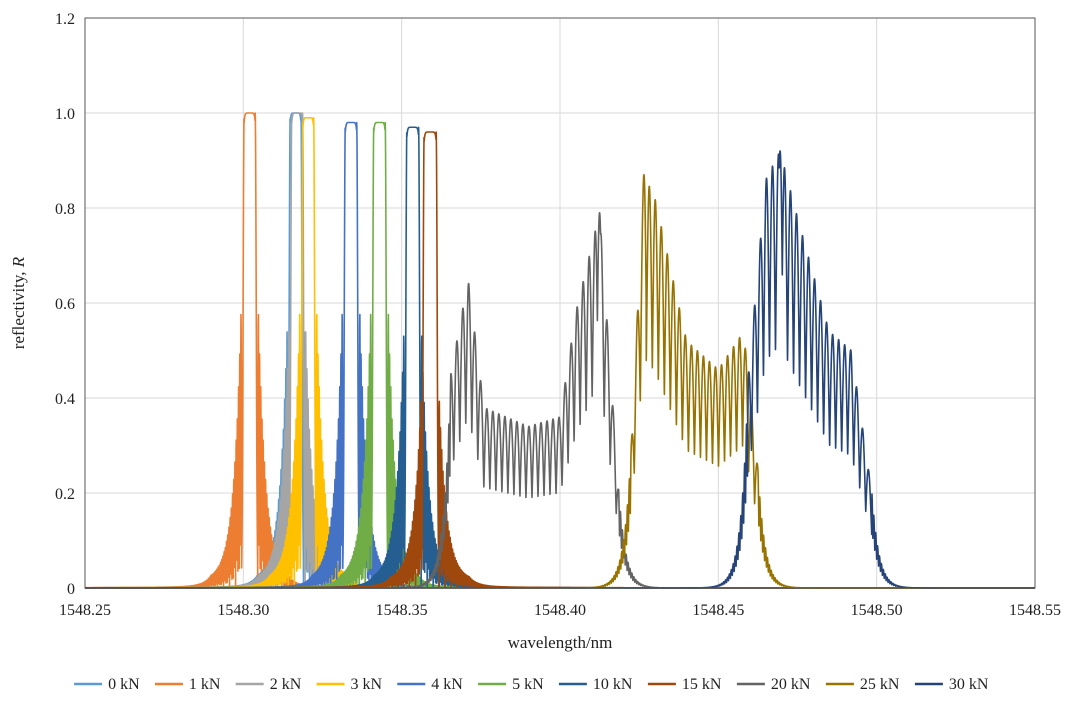  I want to click on y-tick-label: 0.4, so click(65, 399).